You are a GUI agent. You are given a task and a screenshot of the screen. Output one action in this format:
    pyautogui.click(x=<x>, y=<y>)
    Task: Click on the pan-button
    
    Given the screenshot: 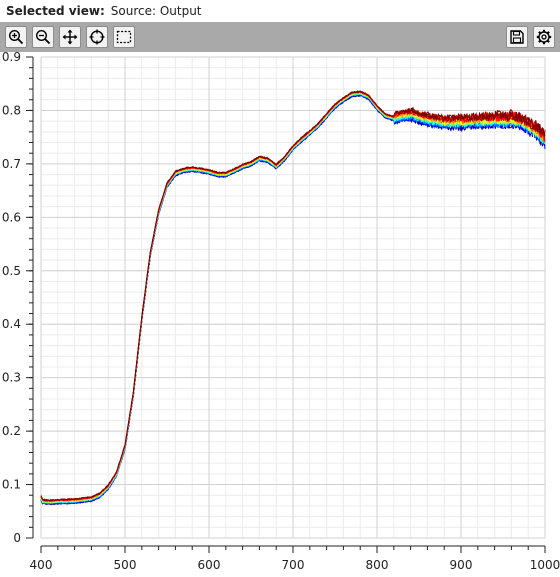 What is the action you would take?
    pyautogui.click(x=70, y=37)
    